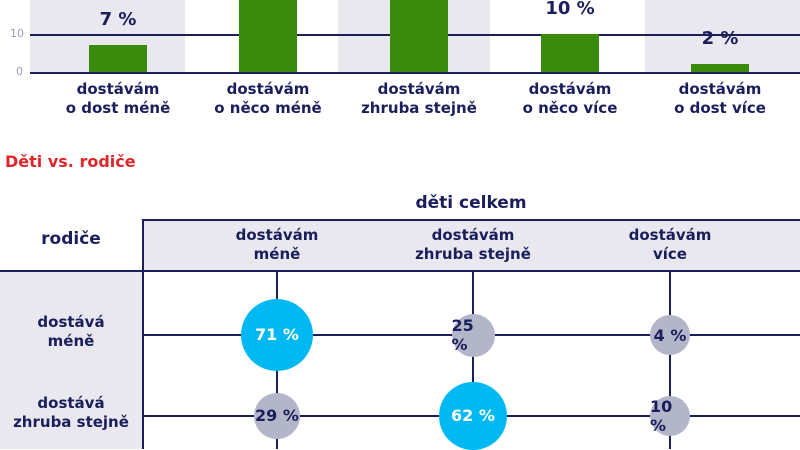 Image resolution: width=800 pixels, height=450 pixels. Describe the element at coordinates (720, 39) in the screenshot. I see `bar-value-label: 2 %` at that location.